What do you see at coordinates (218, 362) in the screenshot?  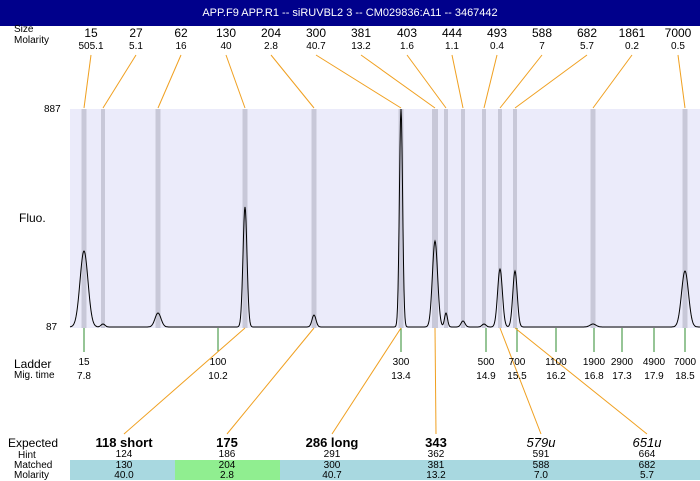 I see `ladder-size-label: 100` at bounding box center [218, 362].